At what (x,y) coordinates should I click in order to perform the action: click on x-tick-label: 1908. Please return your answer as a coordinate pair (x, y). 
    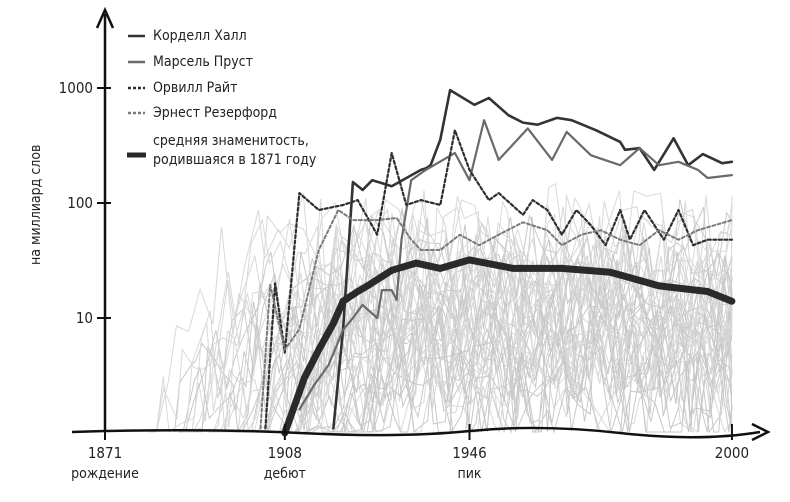
    Looking at the image, I should click on (285, 453).